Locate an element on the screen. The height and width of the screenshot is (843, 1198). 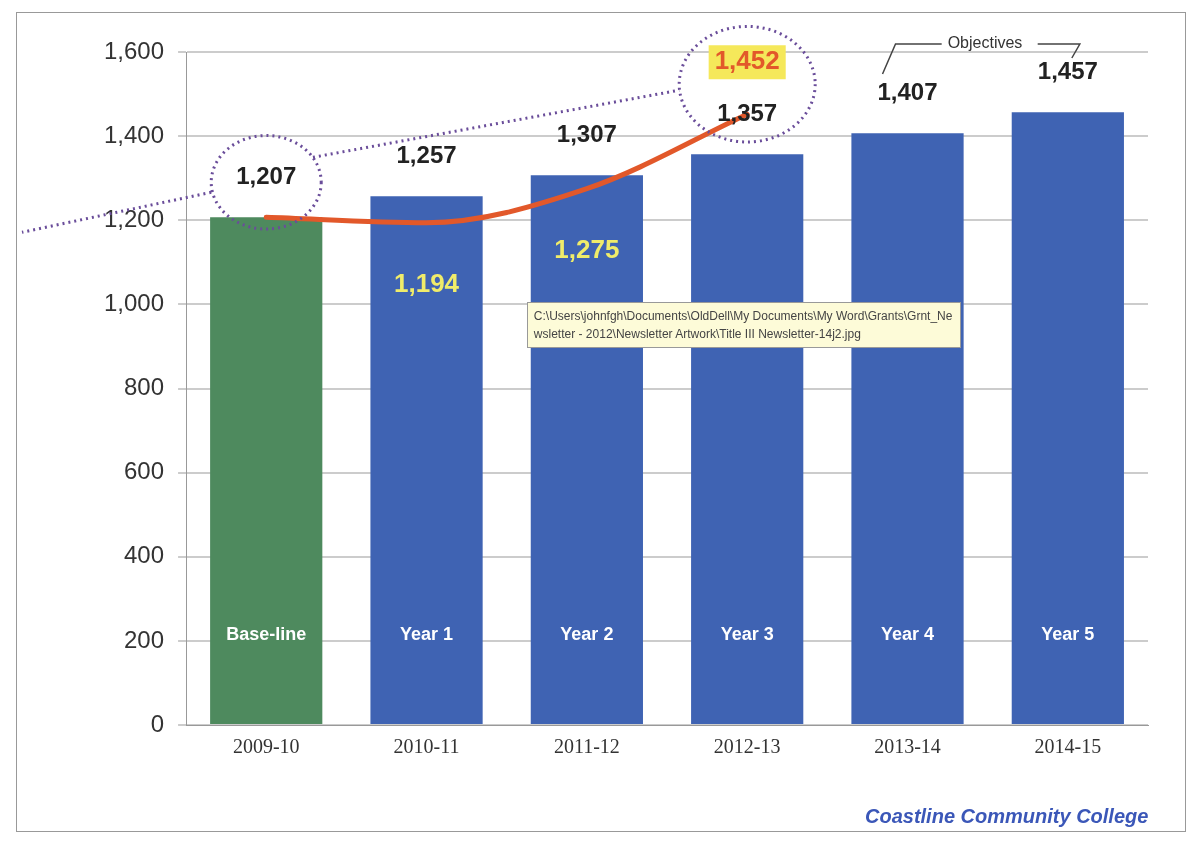
x-tick-label: 2010-11 is located at coordinates (426, 746).